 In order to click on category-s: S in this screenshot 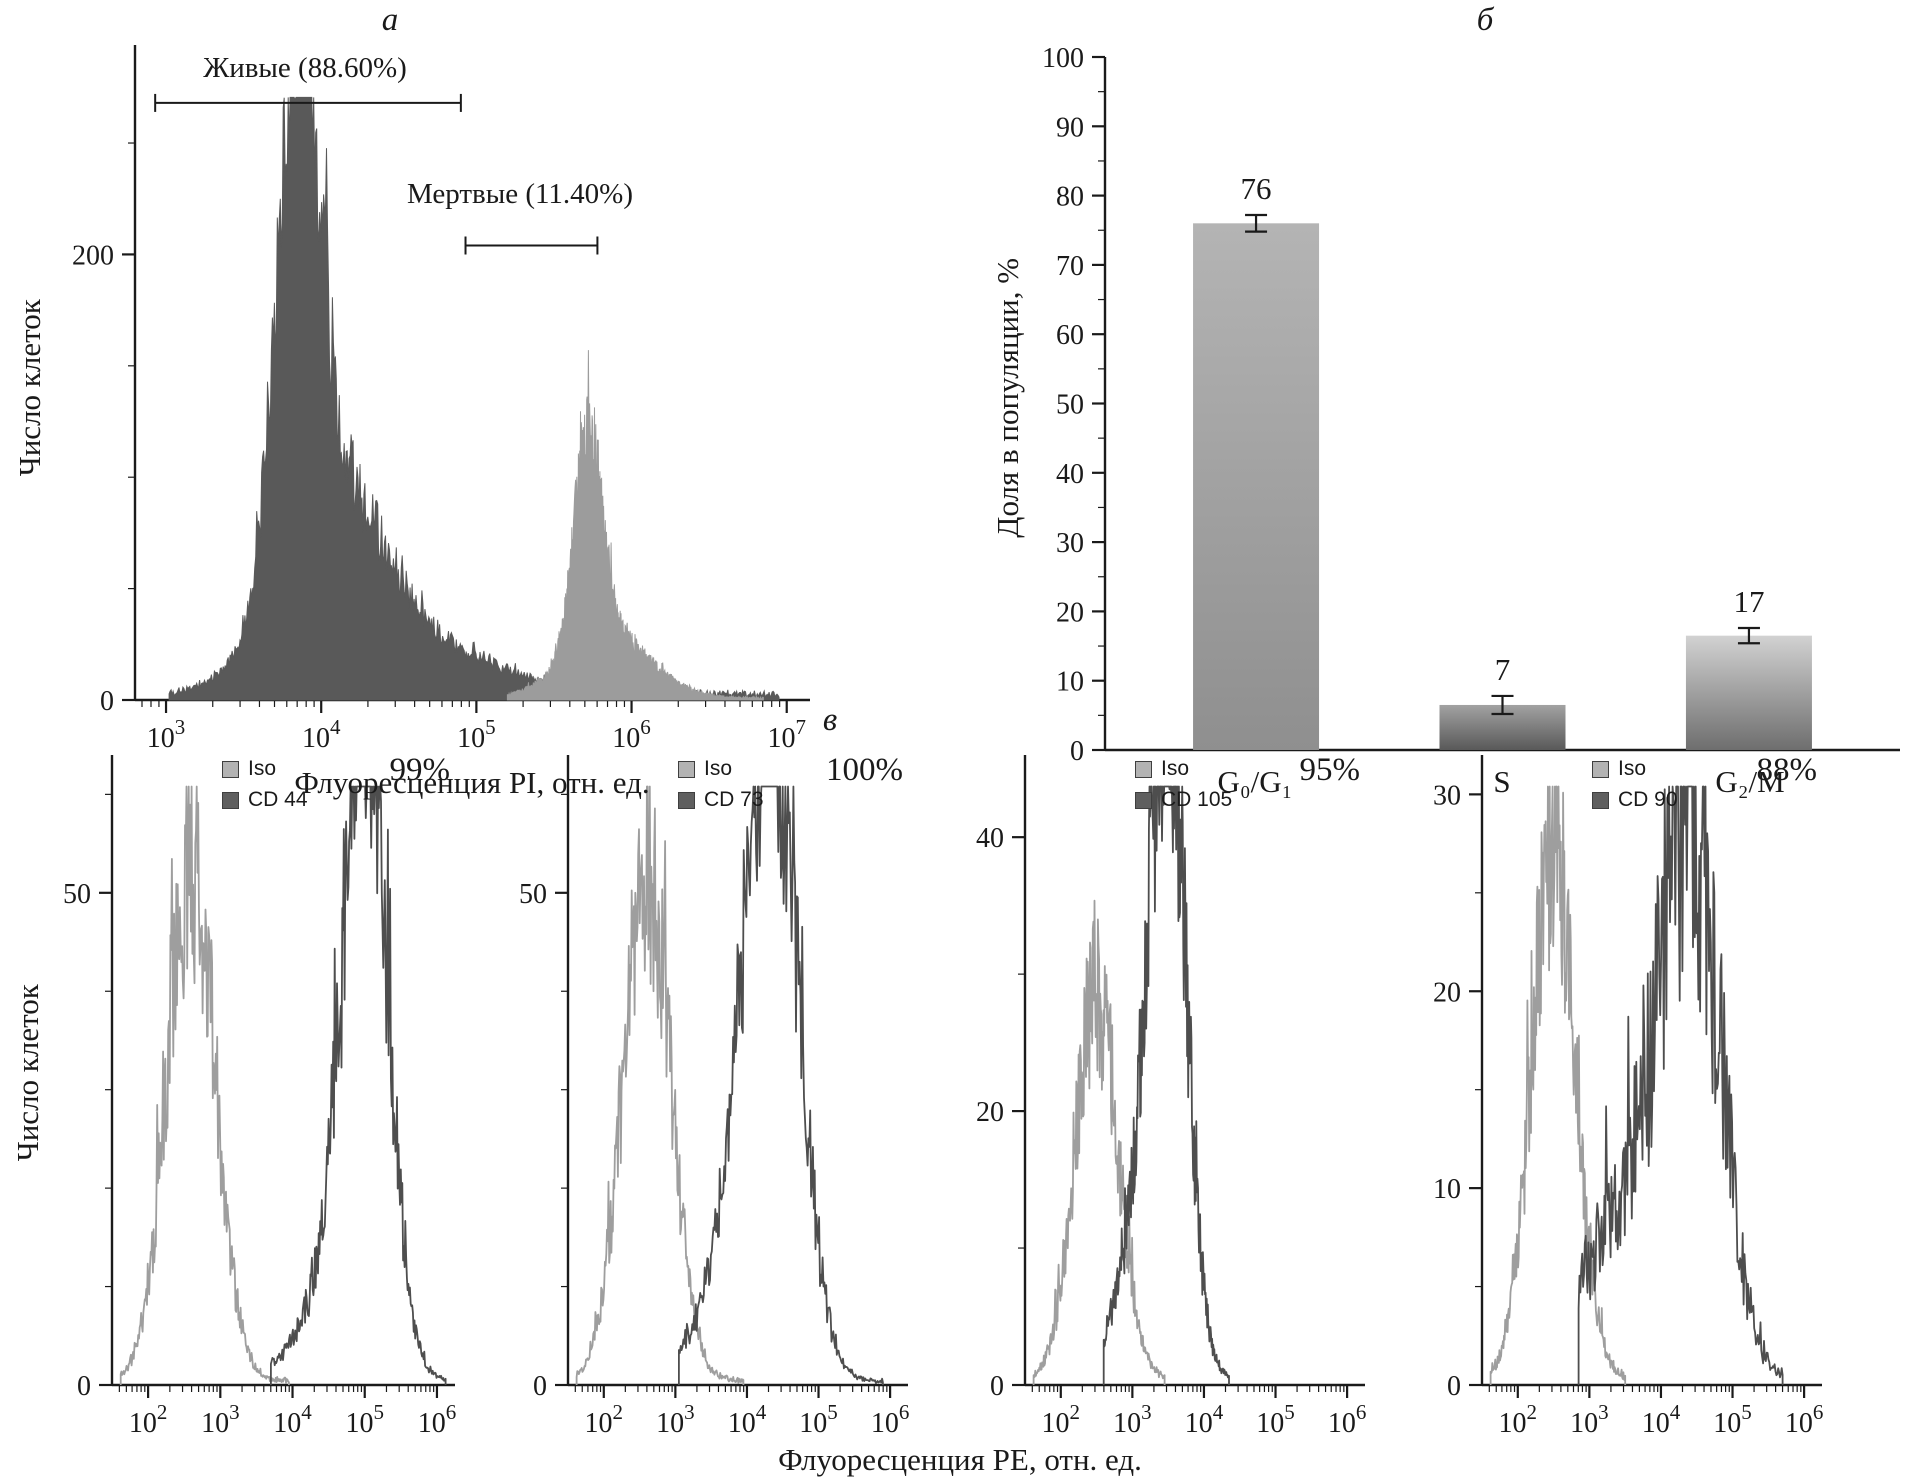, I will do `click(1502, 781)`.